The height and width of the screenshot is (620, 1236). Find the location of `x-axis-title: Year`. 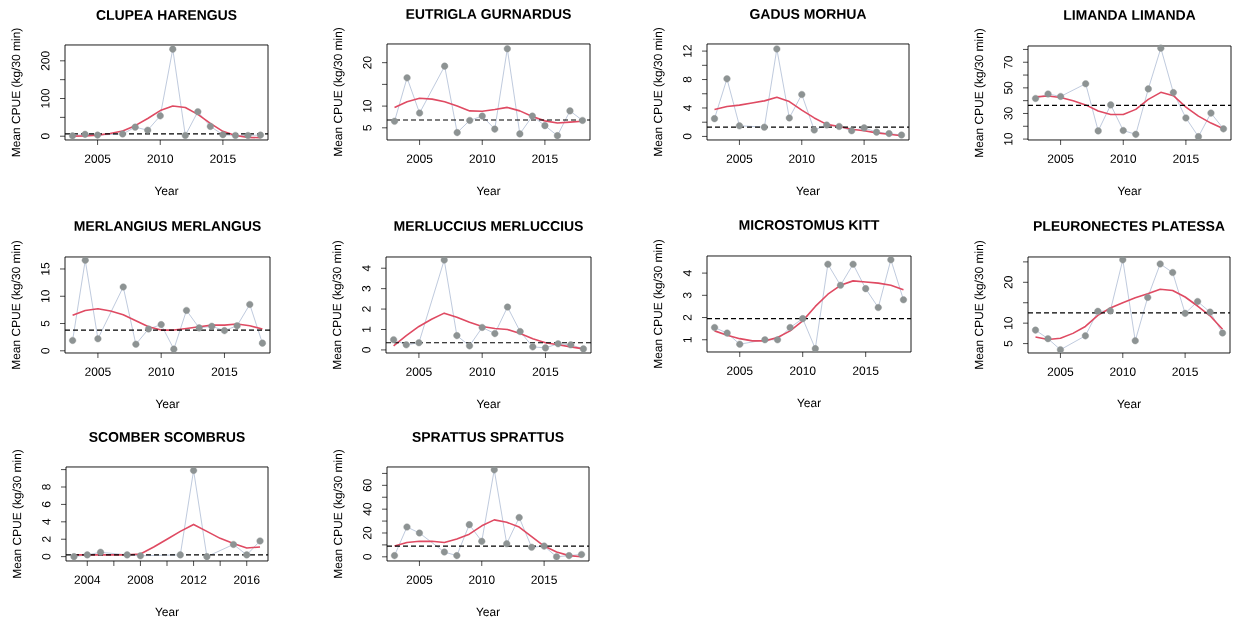

x-axis-title: Year is located at coordinates (488, 612).